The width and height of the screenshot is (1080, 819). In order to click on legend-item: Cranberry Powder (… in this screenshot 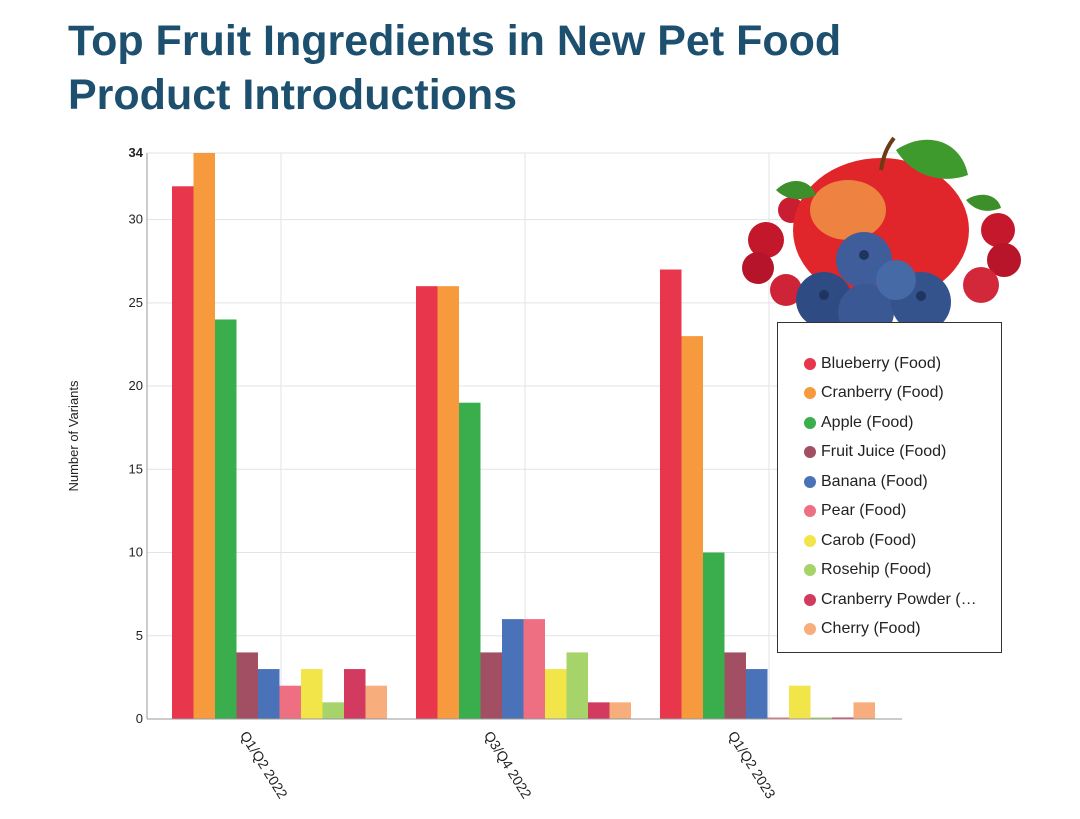, I will do `click(890, 600)`.